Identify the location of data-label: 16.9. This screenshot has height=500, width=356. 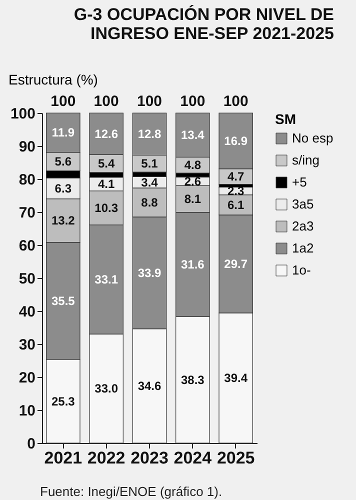
(236, 141).